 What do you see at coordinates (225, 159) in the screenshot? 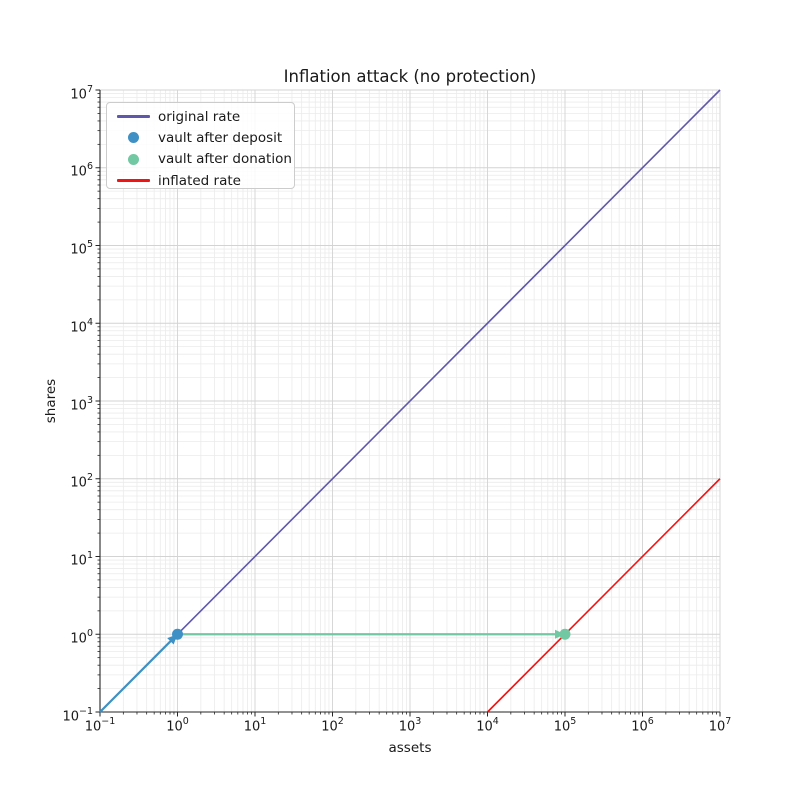
I see `legend-label: vault after donation` at bounding box center [225, 159].